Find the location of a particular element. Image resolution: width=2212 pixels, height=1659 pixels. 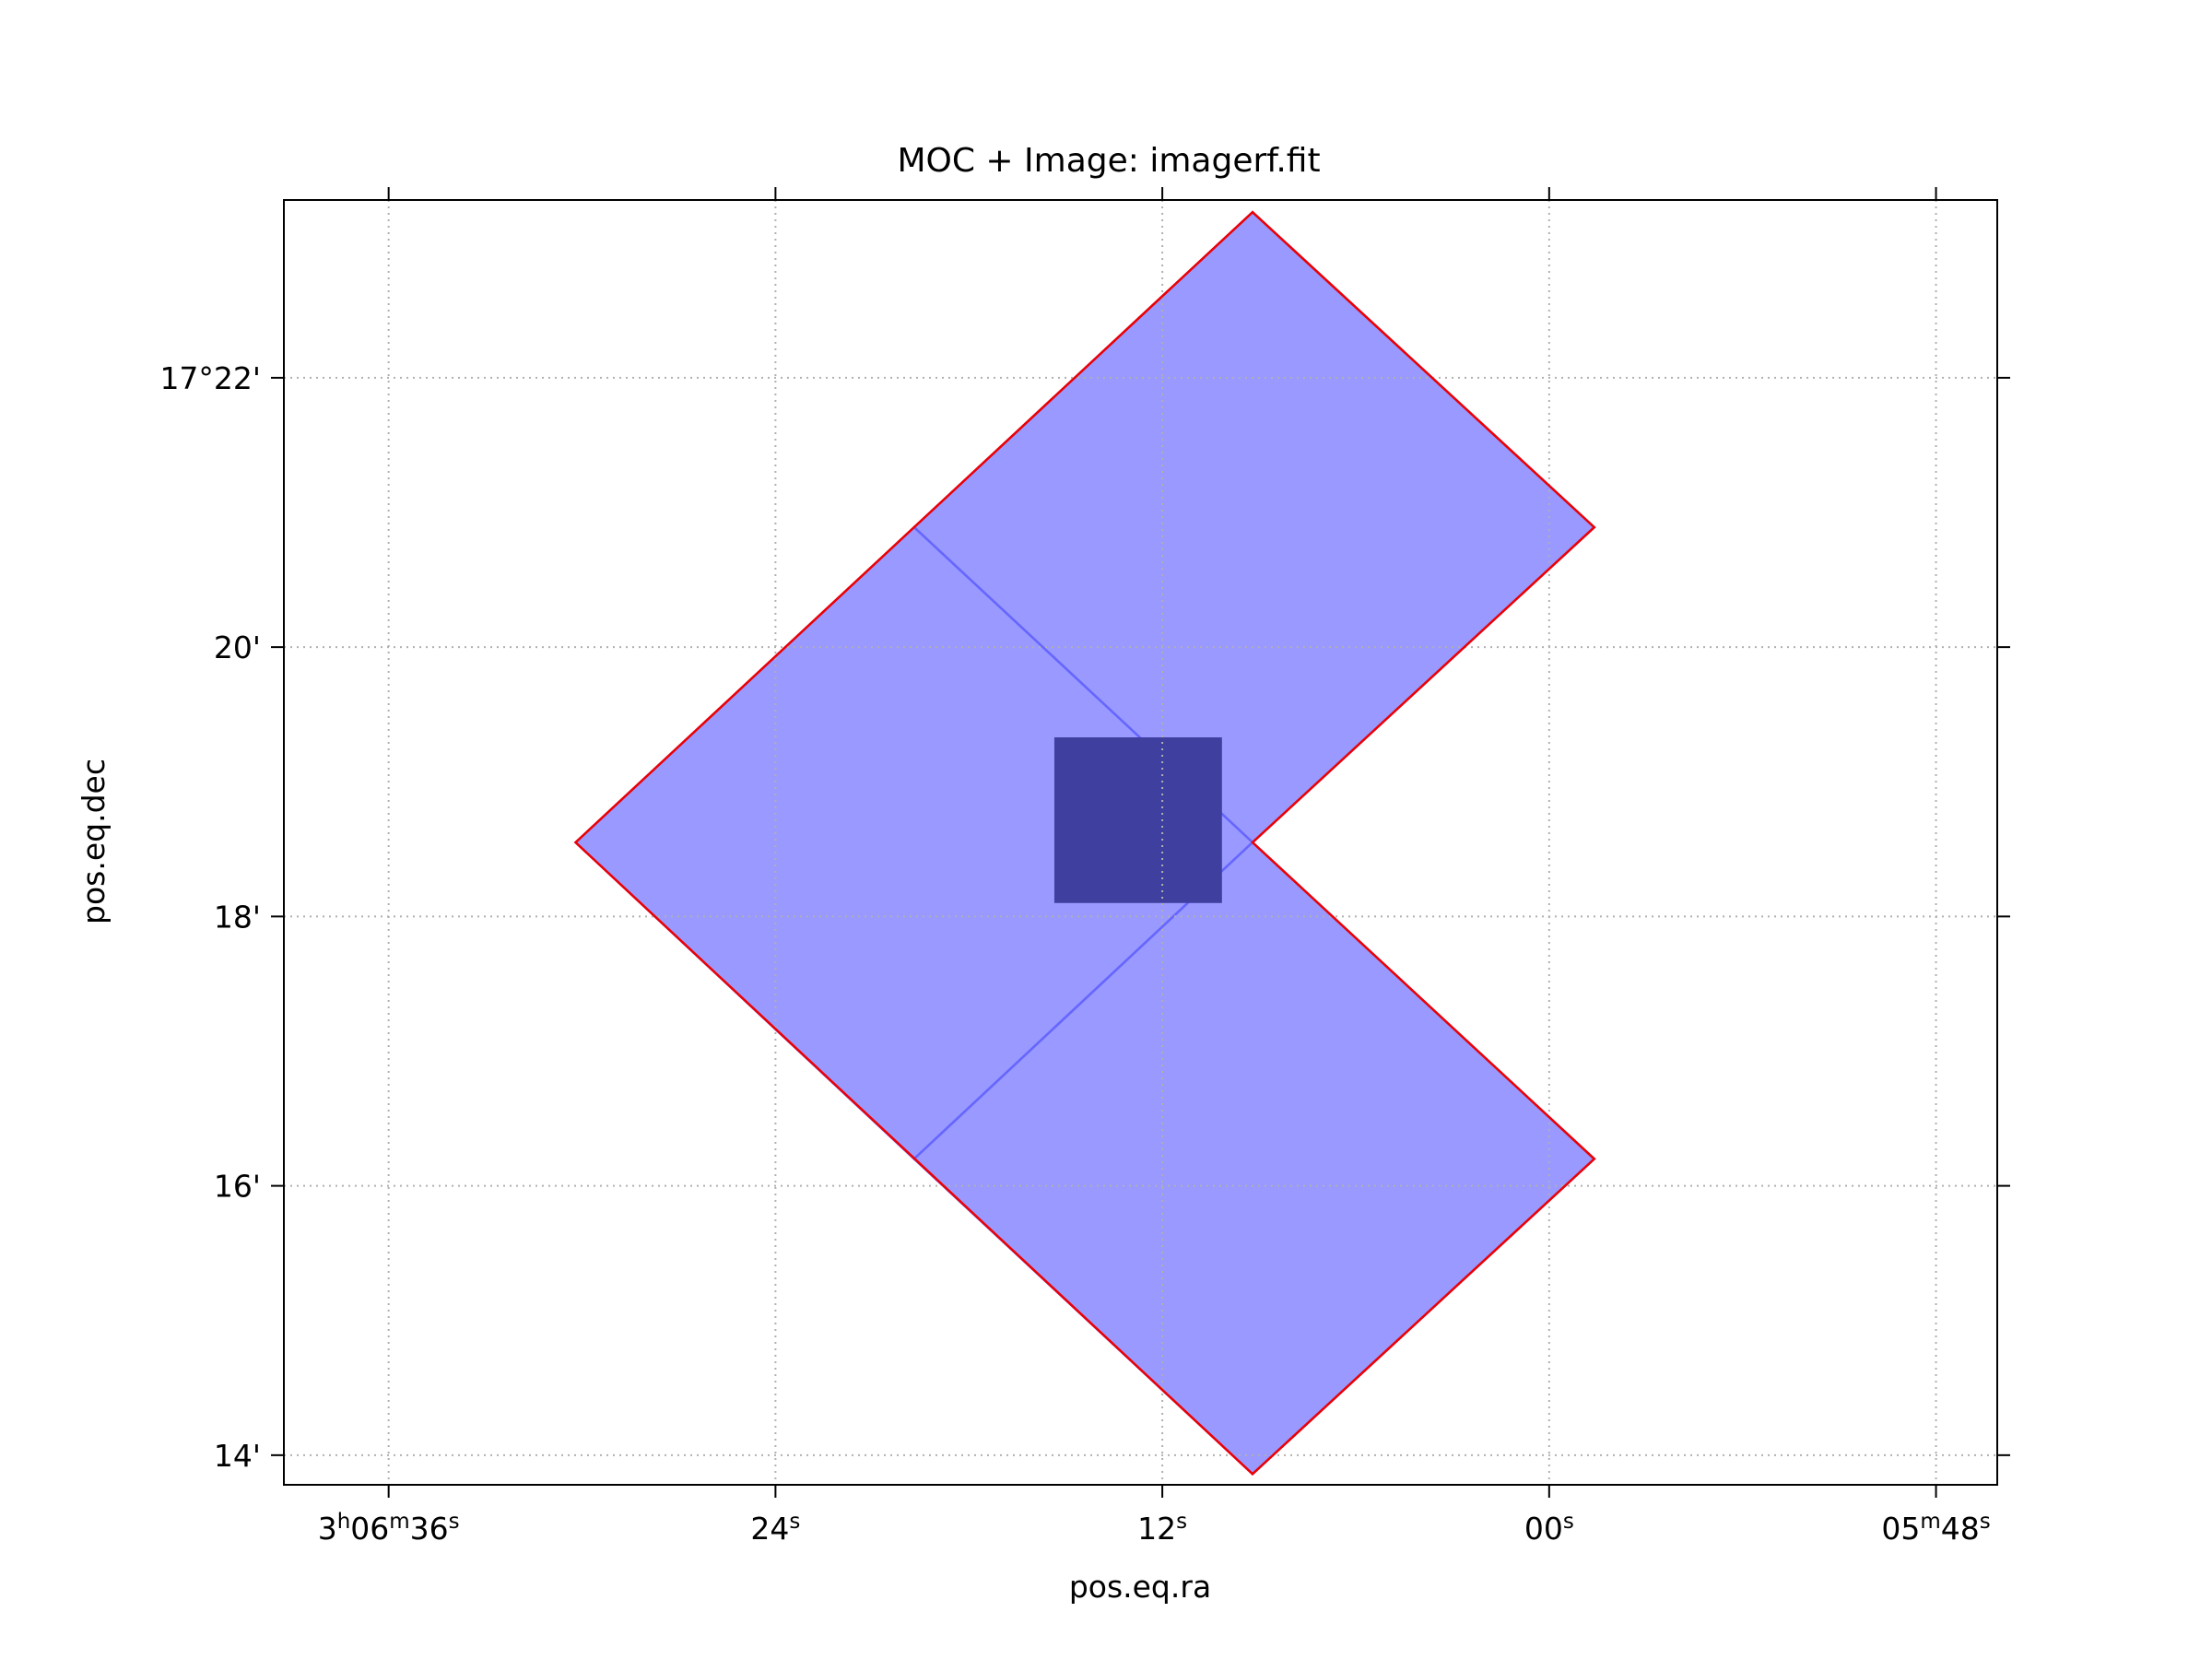

y-axis-label: pos.eq.dec is located at coordinates (94, 841).